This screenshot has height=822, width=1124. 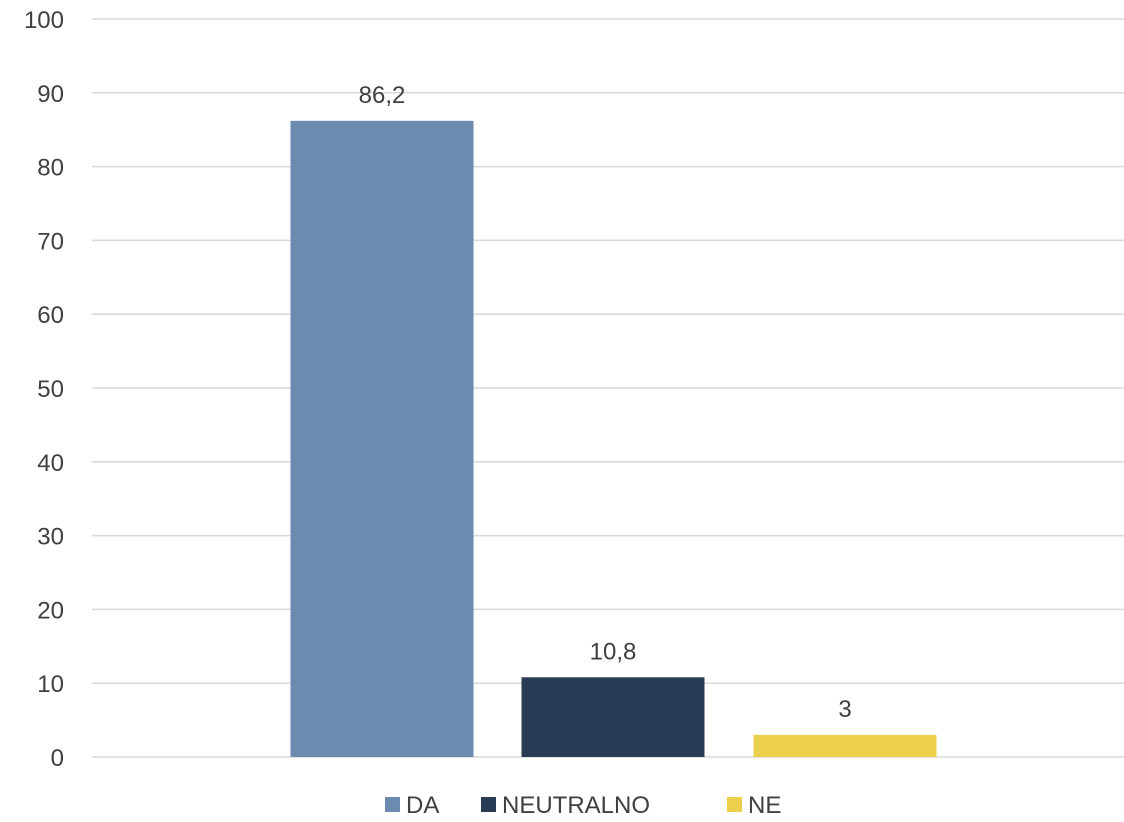 I want to click on data-label-ne: 3, so click(x=844, y=709).